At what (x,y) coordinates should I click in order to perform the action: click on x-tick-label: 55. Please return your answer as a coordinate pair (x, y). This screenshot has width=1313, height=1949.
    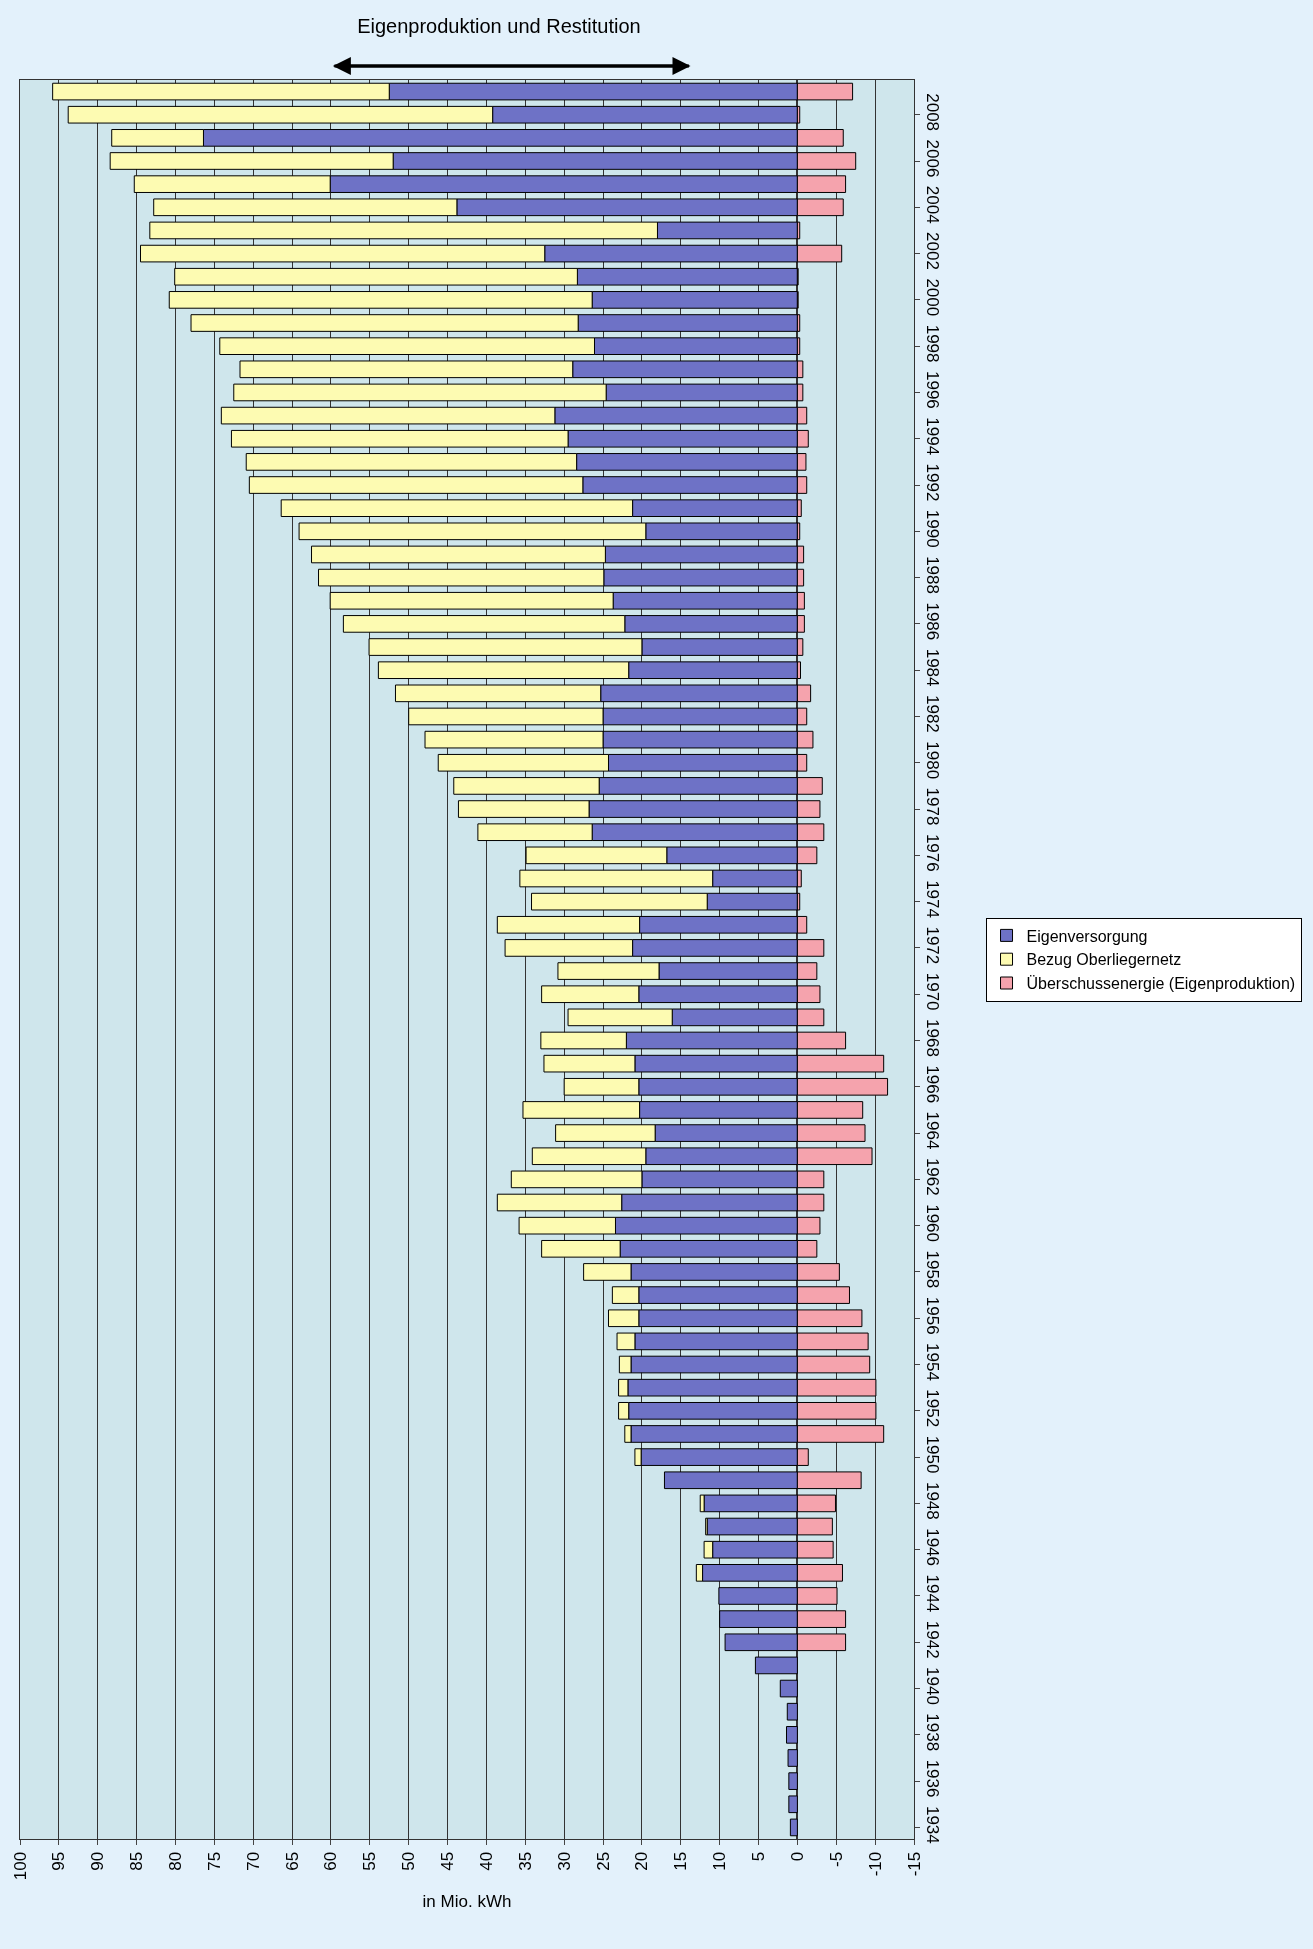
    Looking at the image, I should click on (370, 1861).